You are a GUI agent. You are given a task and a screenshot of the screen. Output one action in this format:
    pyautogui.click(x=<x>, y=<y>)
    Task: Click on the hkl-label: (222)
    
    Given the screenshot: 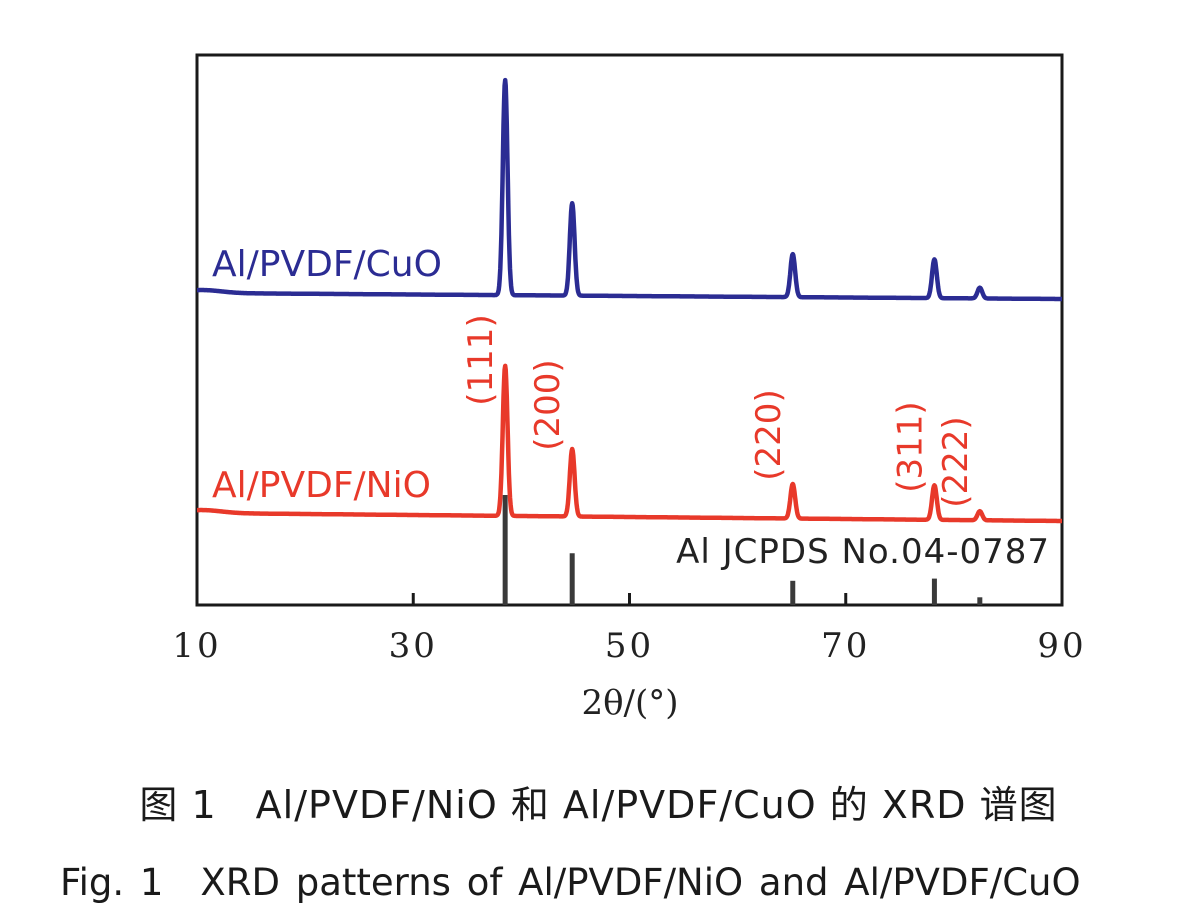 What is the action you would take?
    pyautogui.click(x=956, y=461)
    